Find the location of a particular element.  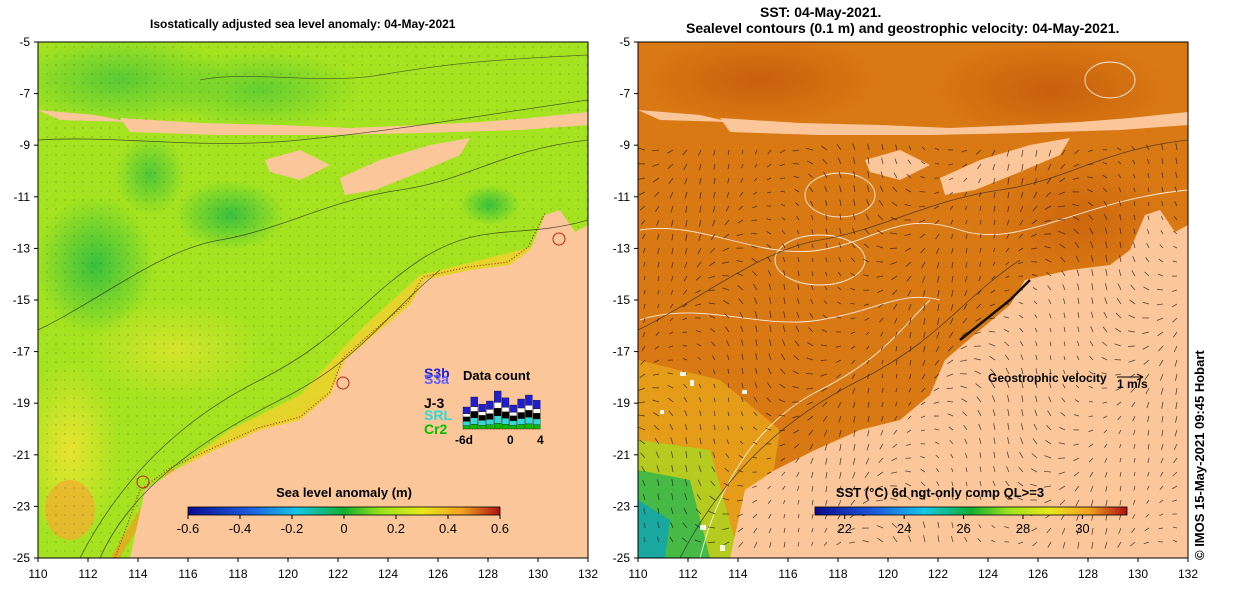

colorbar-tick-label: 30 is located at coordinates (1082, 528).